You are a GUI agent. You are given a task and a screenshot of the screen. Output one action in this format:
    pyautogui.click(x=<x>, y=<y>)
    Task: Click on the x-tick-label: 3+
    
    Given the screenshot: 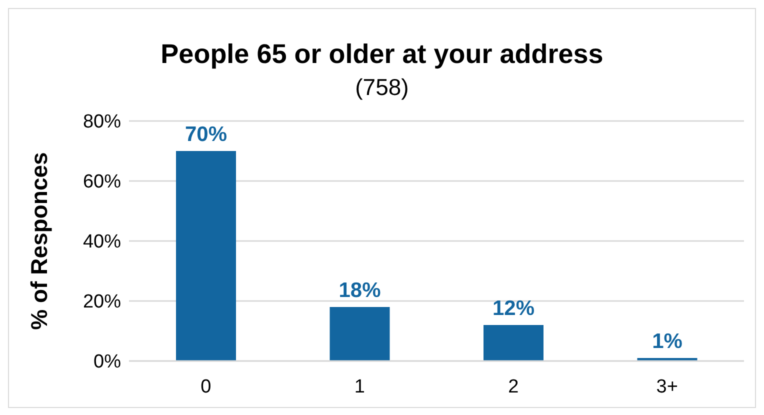 What is the action you would take?
    pyautogui.click(x=667, y=387)
    